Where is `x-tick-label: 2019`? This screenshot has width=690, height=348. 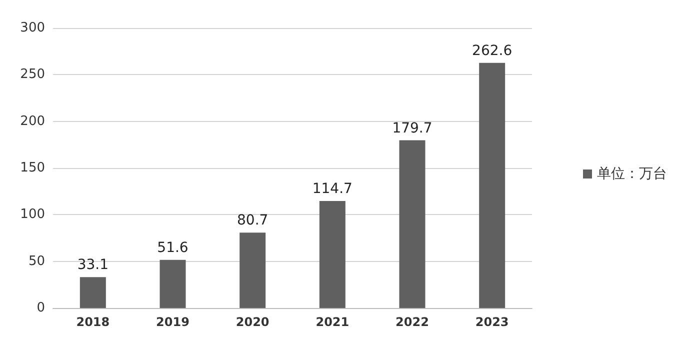 x-tick-label: 2019 is located at coordinates (173, 322).